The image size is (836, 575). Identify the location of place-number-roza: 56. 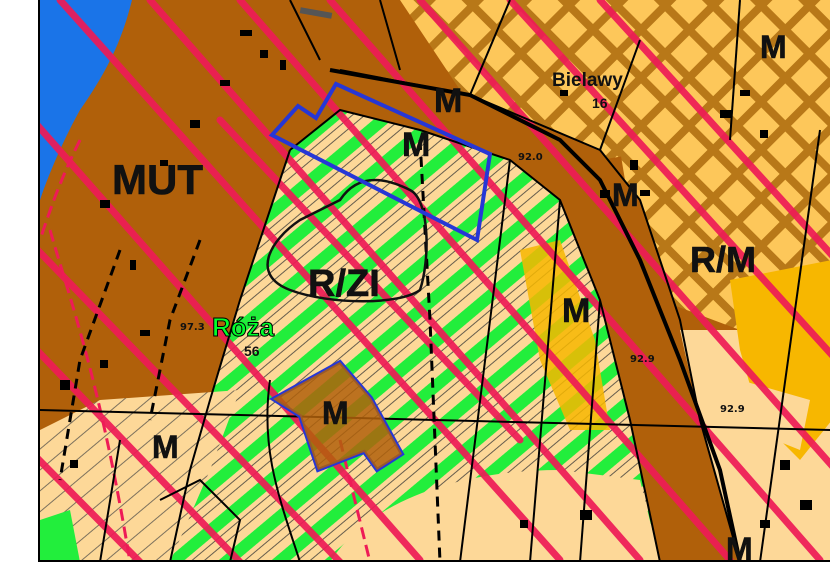
(252, 351).